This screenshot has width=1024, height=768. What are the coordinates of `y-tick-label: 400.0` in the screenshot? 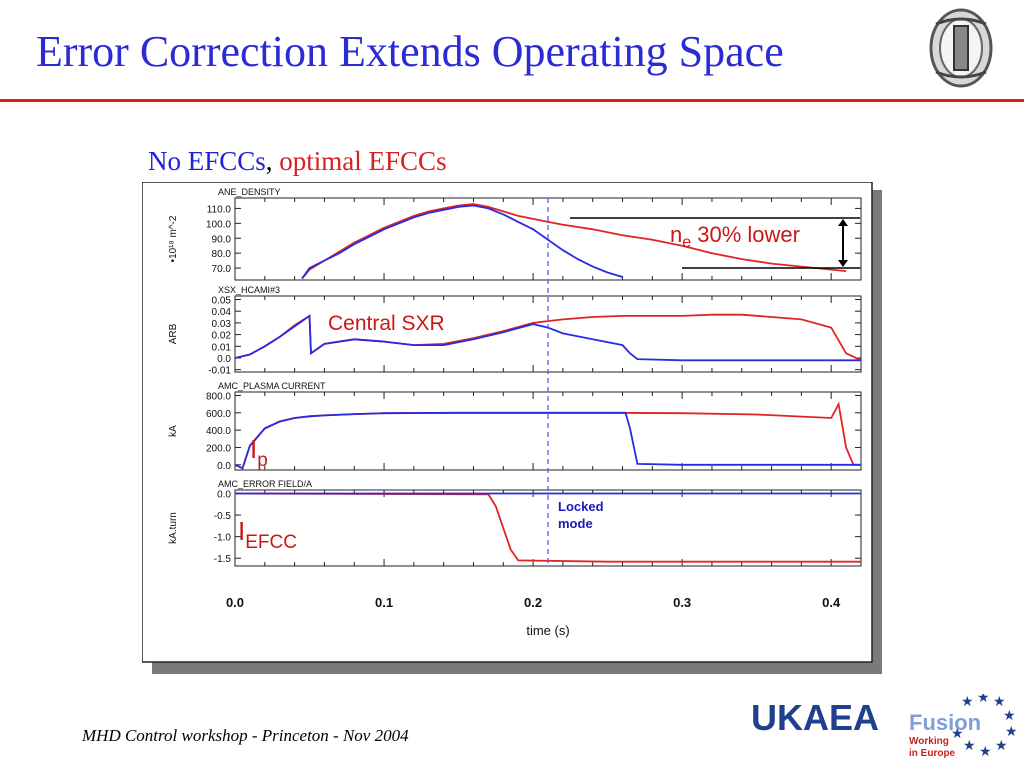 It's located at (218, 431).